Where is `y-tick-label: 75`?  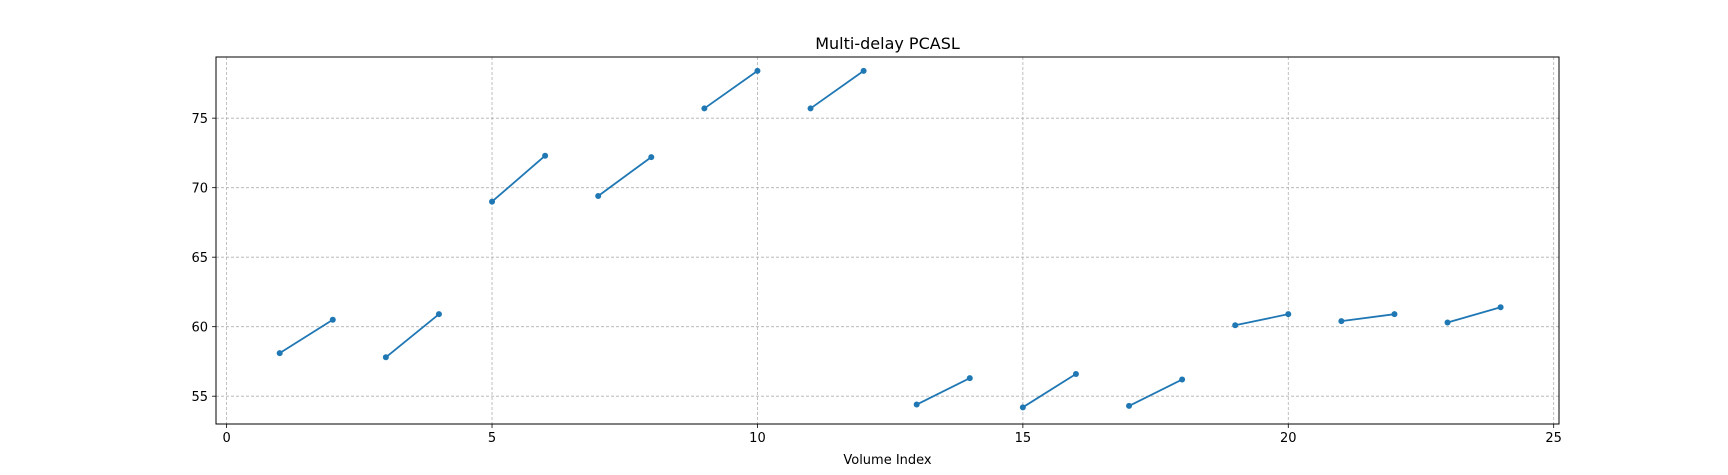 y-tick-label: 75 is located at coordinates (199, 119).